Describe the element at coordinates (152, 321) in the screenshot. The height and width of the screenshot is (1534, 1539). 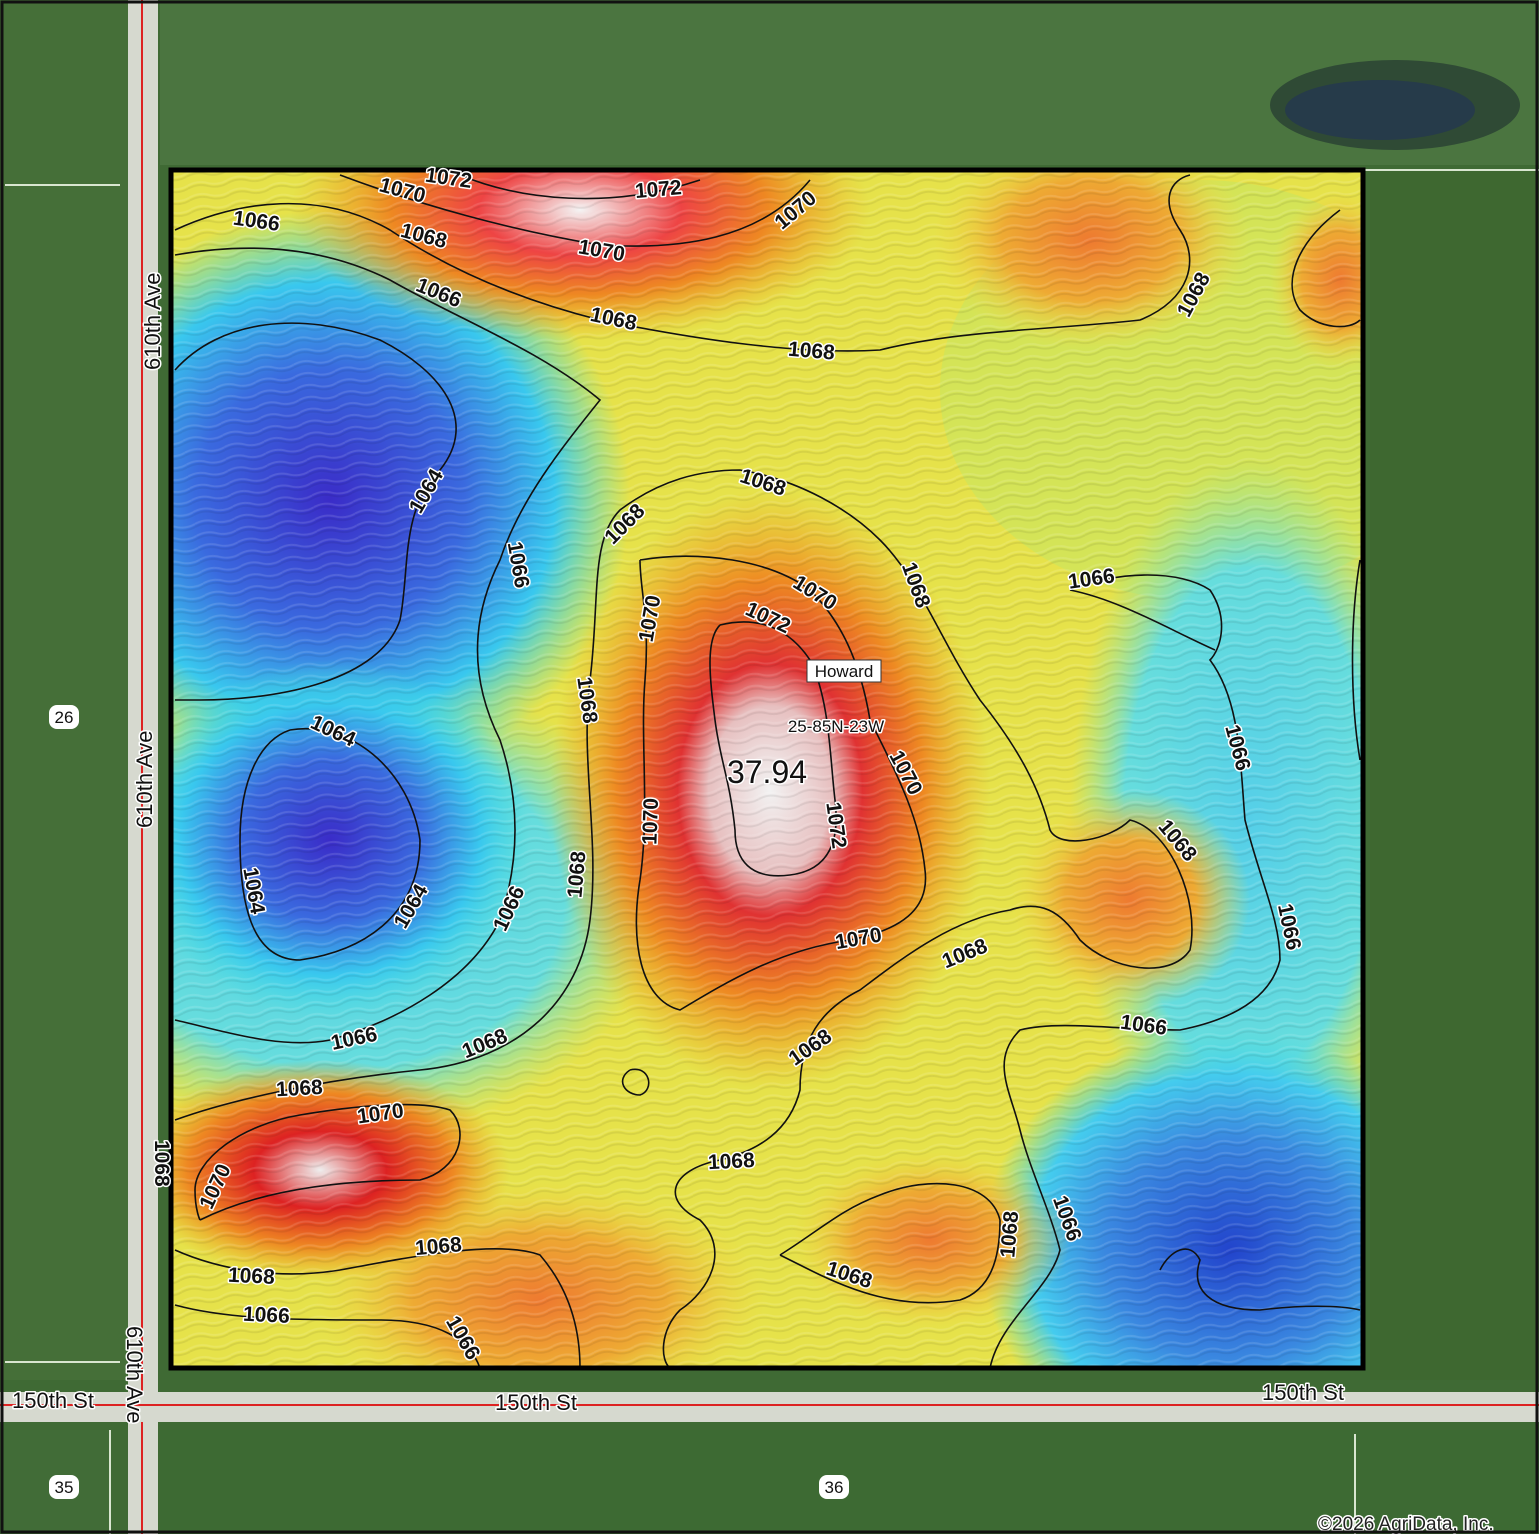
I see `road-label-610th-ave-north: 610th Ave` at that location.